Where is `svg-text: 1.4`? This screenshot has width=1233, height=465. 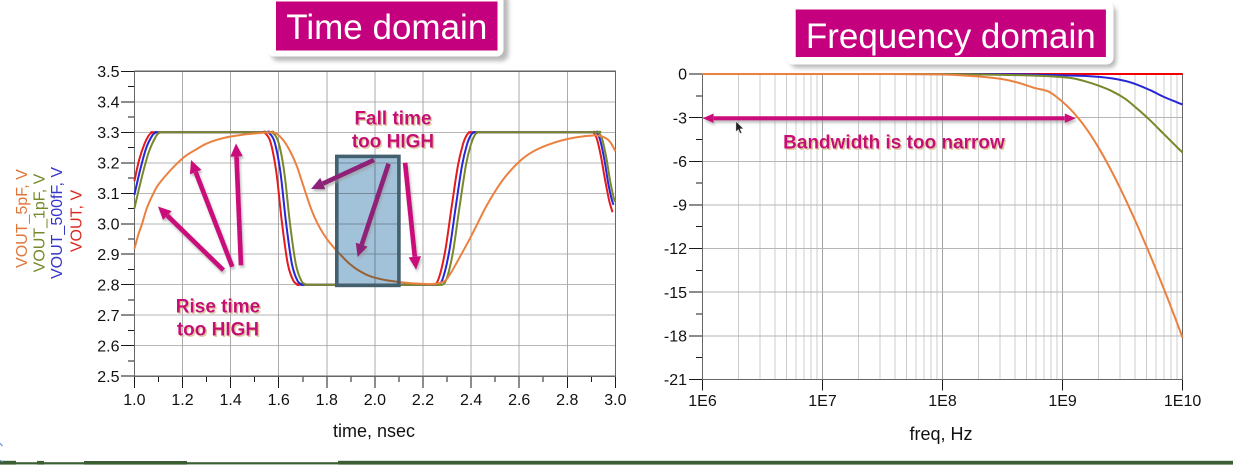 svg-text: 1.4 is located at coordinates (230, 400).